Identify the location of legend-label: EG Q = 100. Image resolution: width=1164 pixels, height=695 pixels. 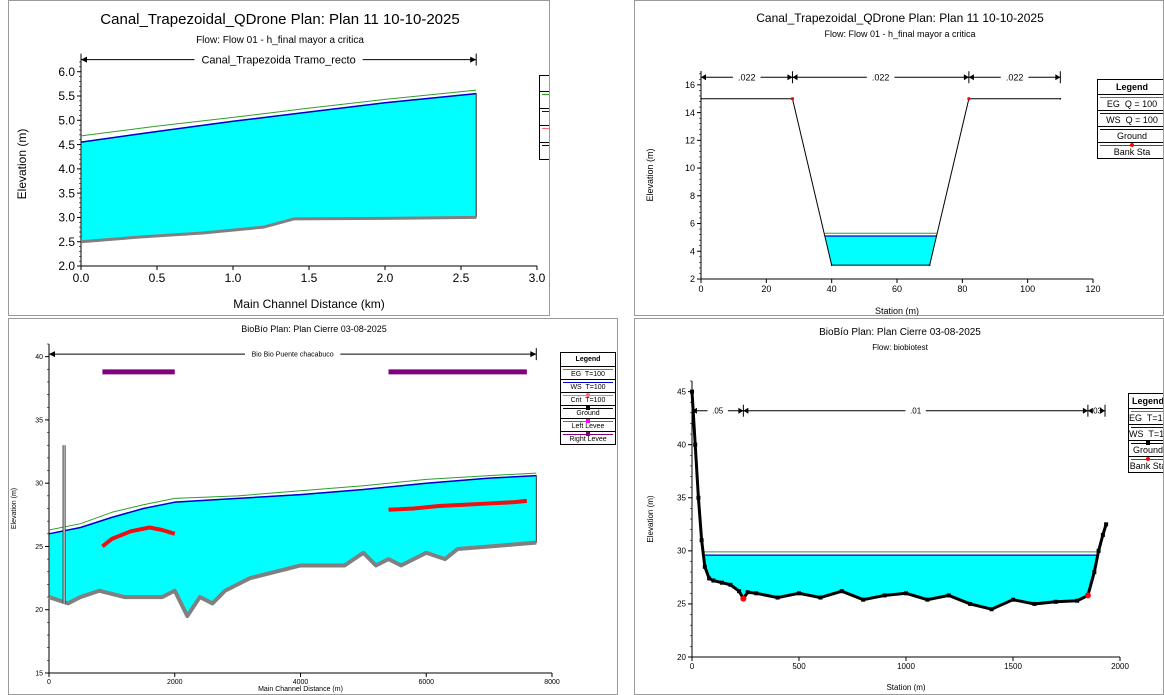
(1132, 104).